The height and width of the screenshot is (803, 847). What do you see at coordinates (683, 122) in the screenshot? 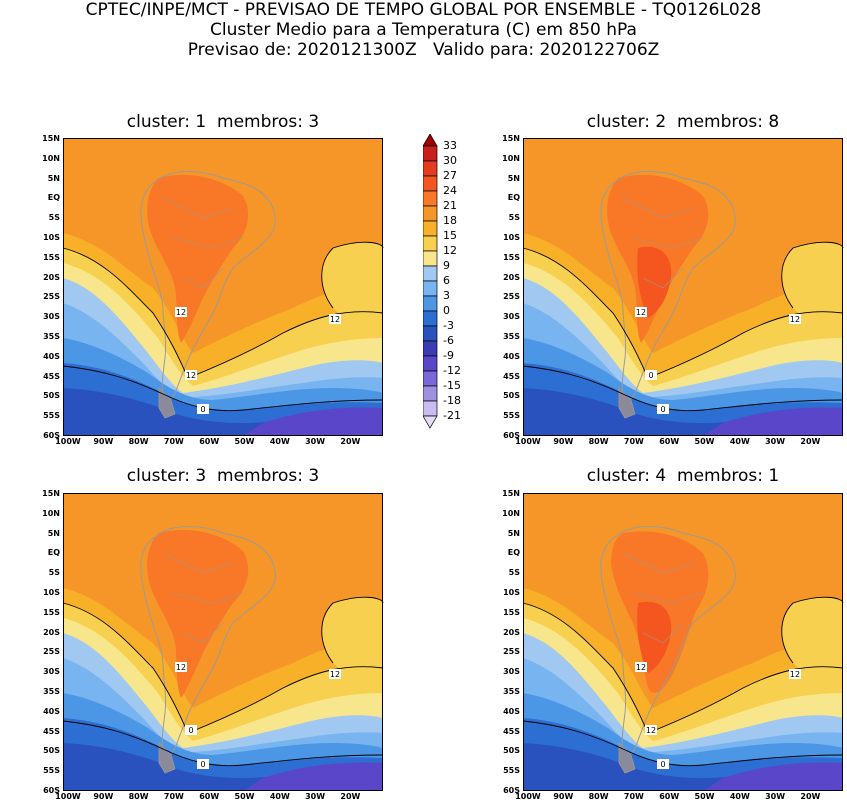
I see `panel-2-title: cluster: 2 membros: 8` at bounding box center [683, 122].